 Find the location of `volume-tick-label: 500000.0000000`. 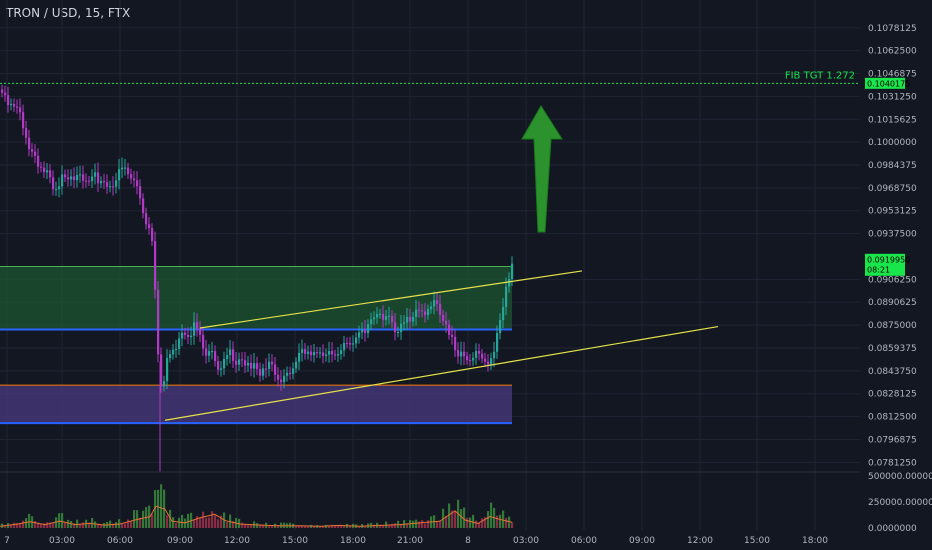

volume-tick-label: 500000.0000000 is located at coordinates (900, 477).